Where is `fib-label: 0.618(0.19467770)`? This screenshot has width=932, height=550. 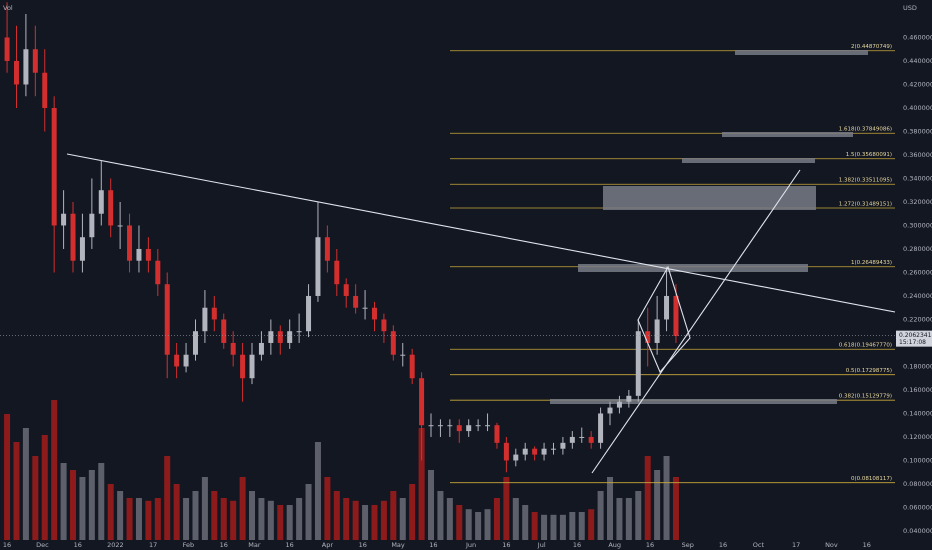
fib-label: 0.618(0.19467770) is located at coordinates (865, 346).